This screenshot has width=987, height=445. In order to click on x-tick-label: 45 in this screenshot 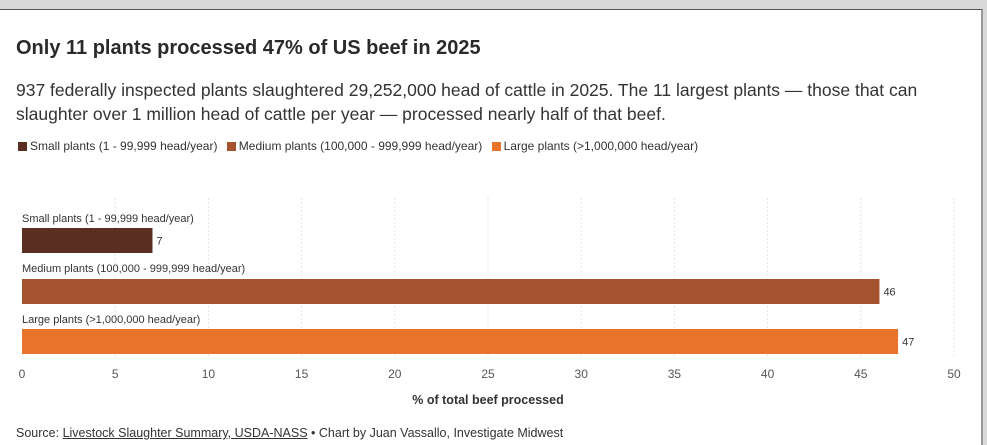, I will do `click(861, 374)`.